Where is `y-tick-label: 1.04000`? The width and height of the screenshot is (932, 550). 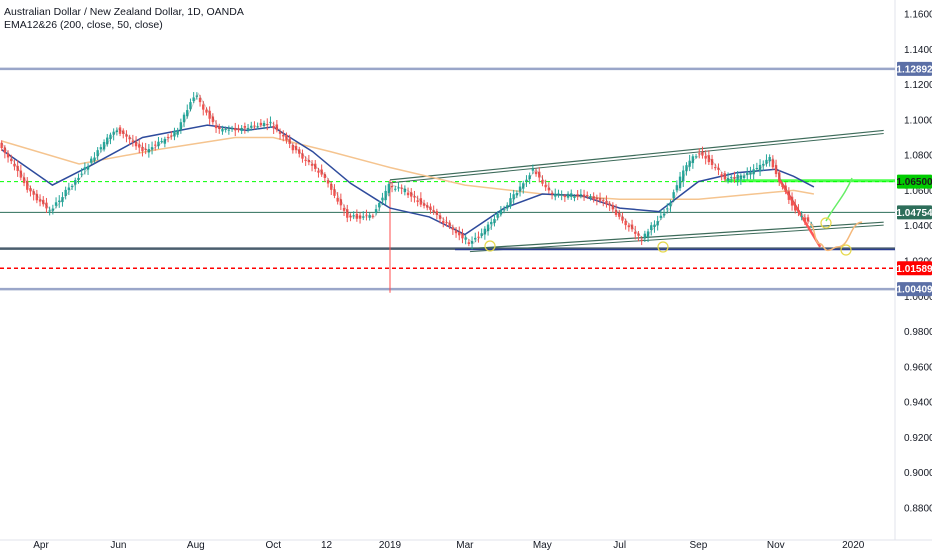
y-tick-label: 1.04000 is located at coordinates (918, 226).